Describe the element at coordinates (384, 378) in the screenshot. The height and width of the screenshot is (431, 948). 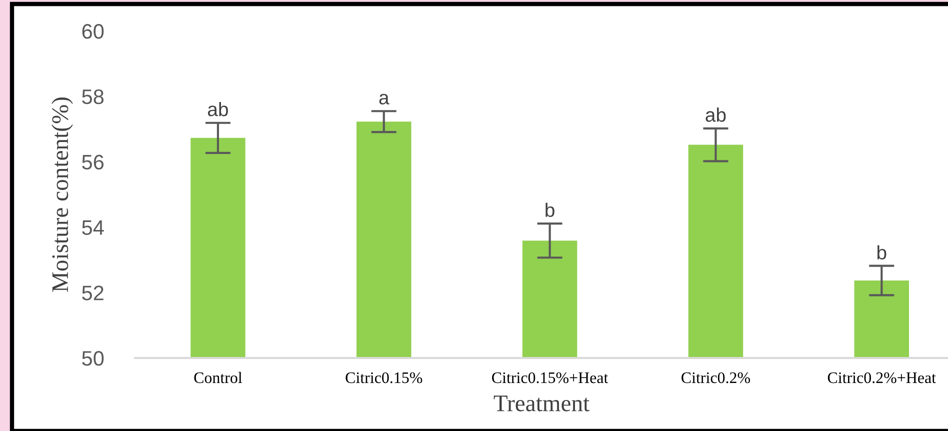
I see `x-tick-label: Citric0.15%` at that location.